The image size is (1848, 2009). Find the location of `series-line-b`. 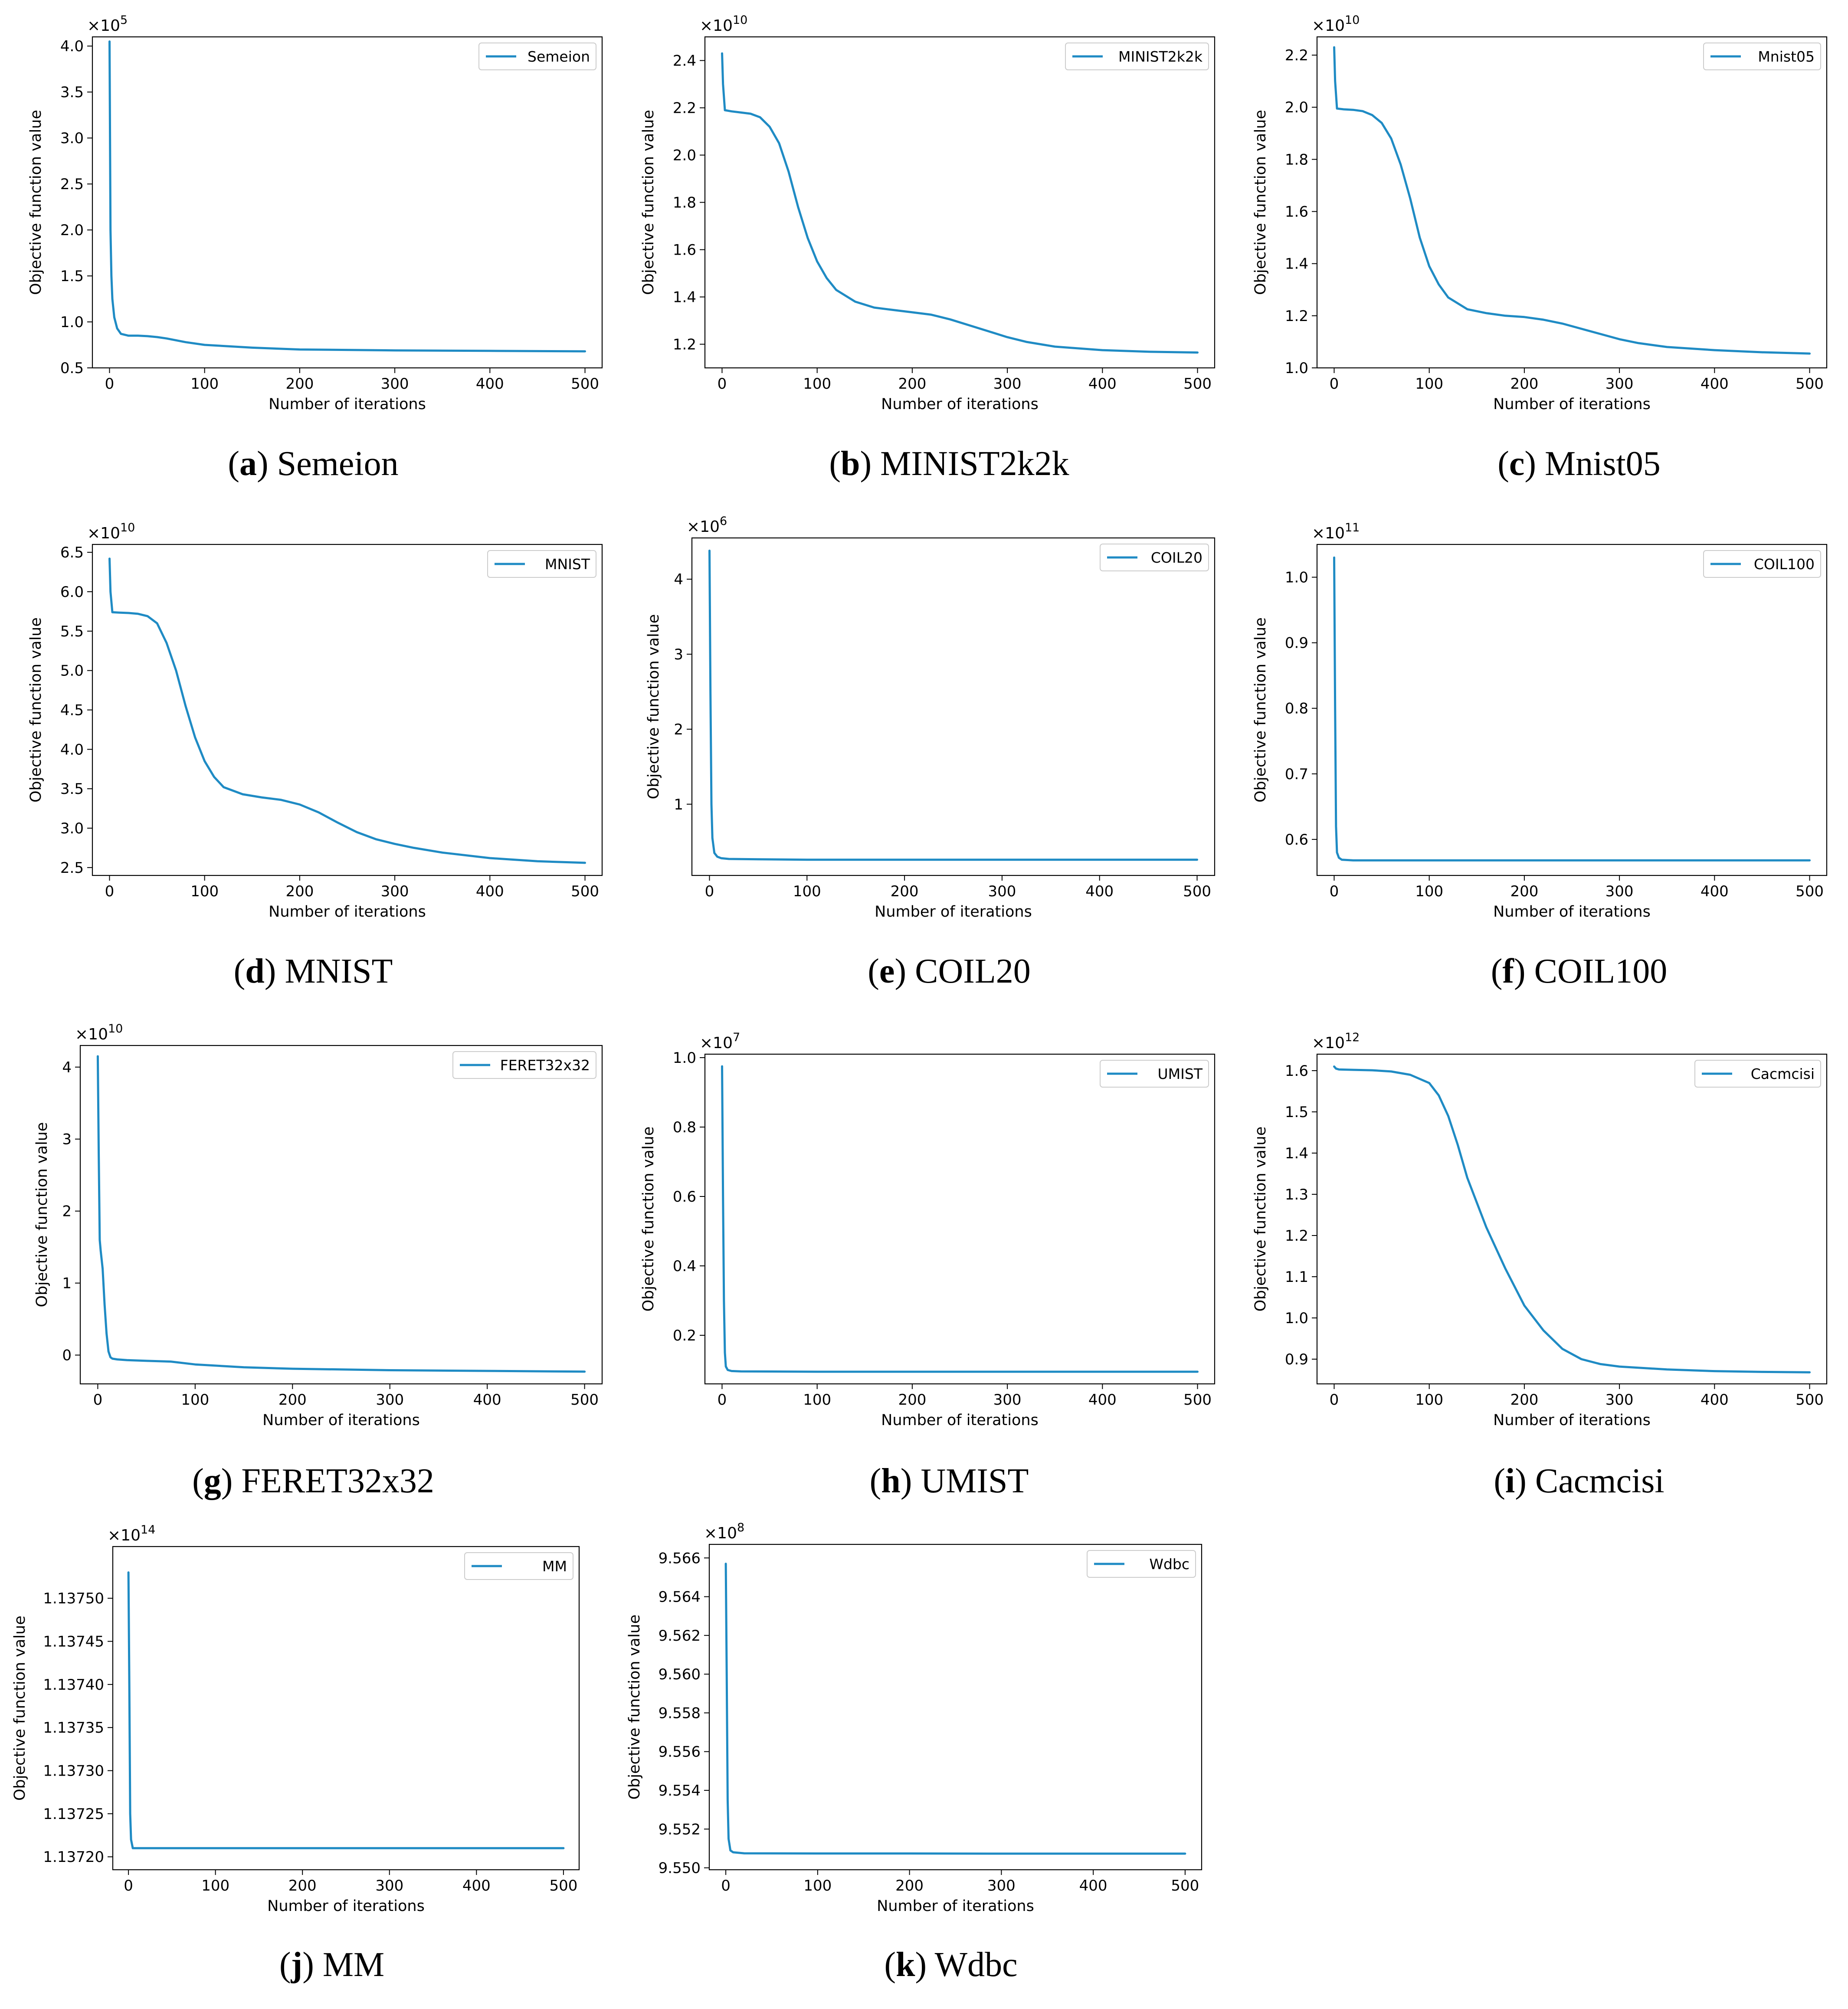

series-line-b is located at coordinates (960, 203).